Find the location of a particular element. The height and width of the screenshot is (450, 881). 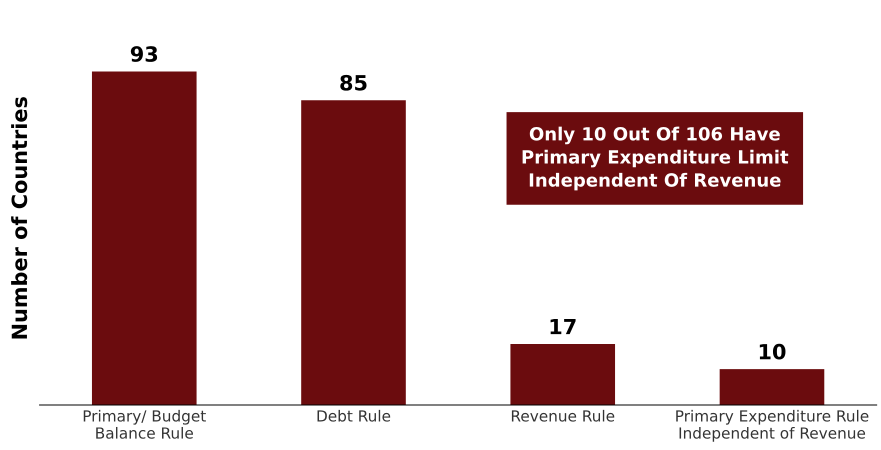

data-label: 10 is located at coordinates (773, 352).